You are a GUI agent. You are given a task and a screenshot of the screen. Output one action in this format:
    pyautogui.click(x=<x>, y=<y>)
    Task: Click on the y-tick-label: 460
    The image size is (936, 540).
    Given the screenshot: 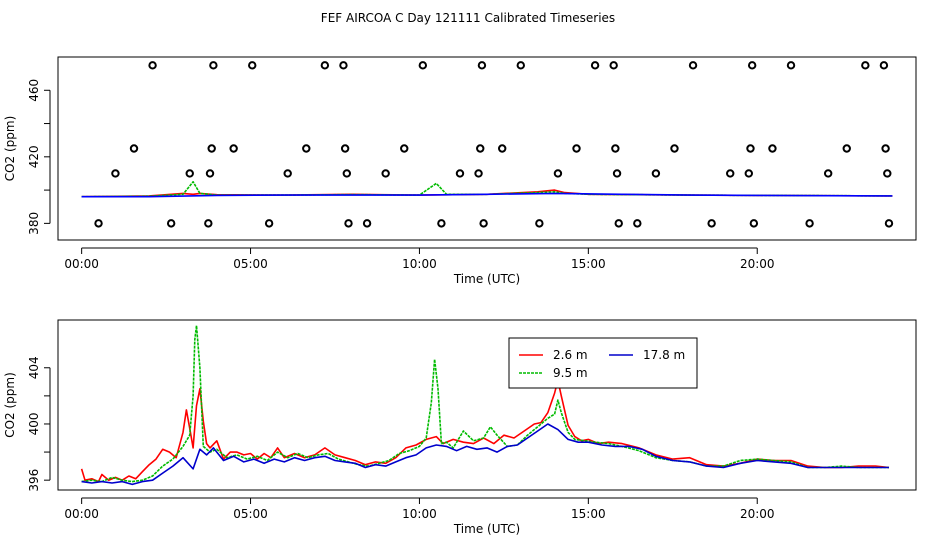 What is the action you would take?
    pyautogui.click(x=34, y=90)
    